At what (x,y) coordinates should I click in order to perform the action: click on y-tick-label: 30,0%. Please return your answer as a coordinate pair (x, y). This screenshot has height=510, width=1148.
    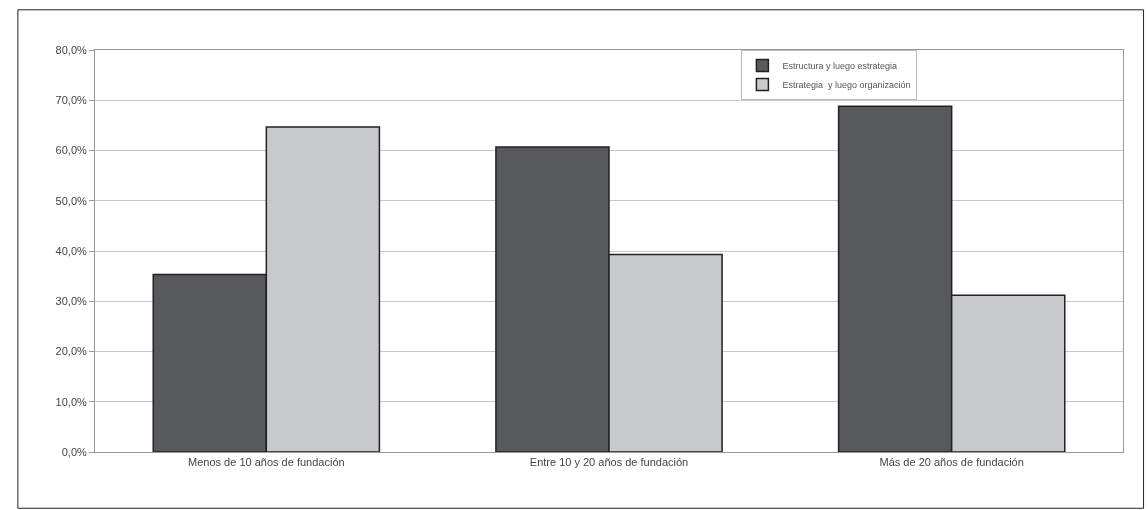
    Looking at the image, I should click on (71, 301).